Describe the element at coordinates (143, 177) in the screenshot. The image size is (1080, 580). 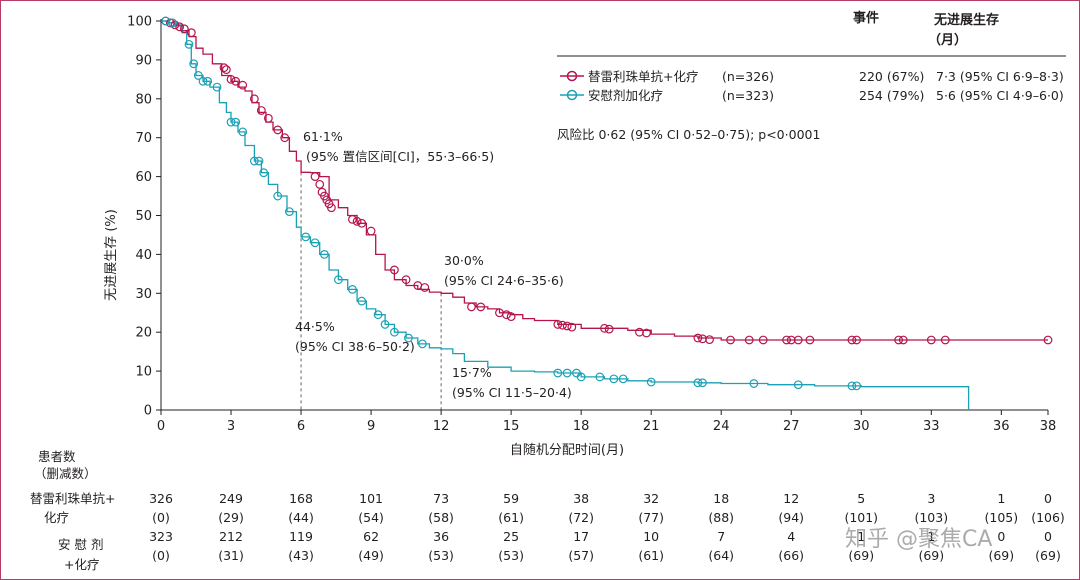
I see `y-tick-label: 60` at that location.